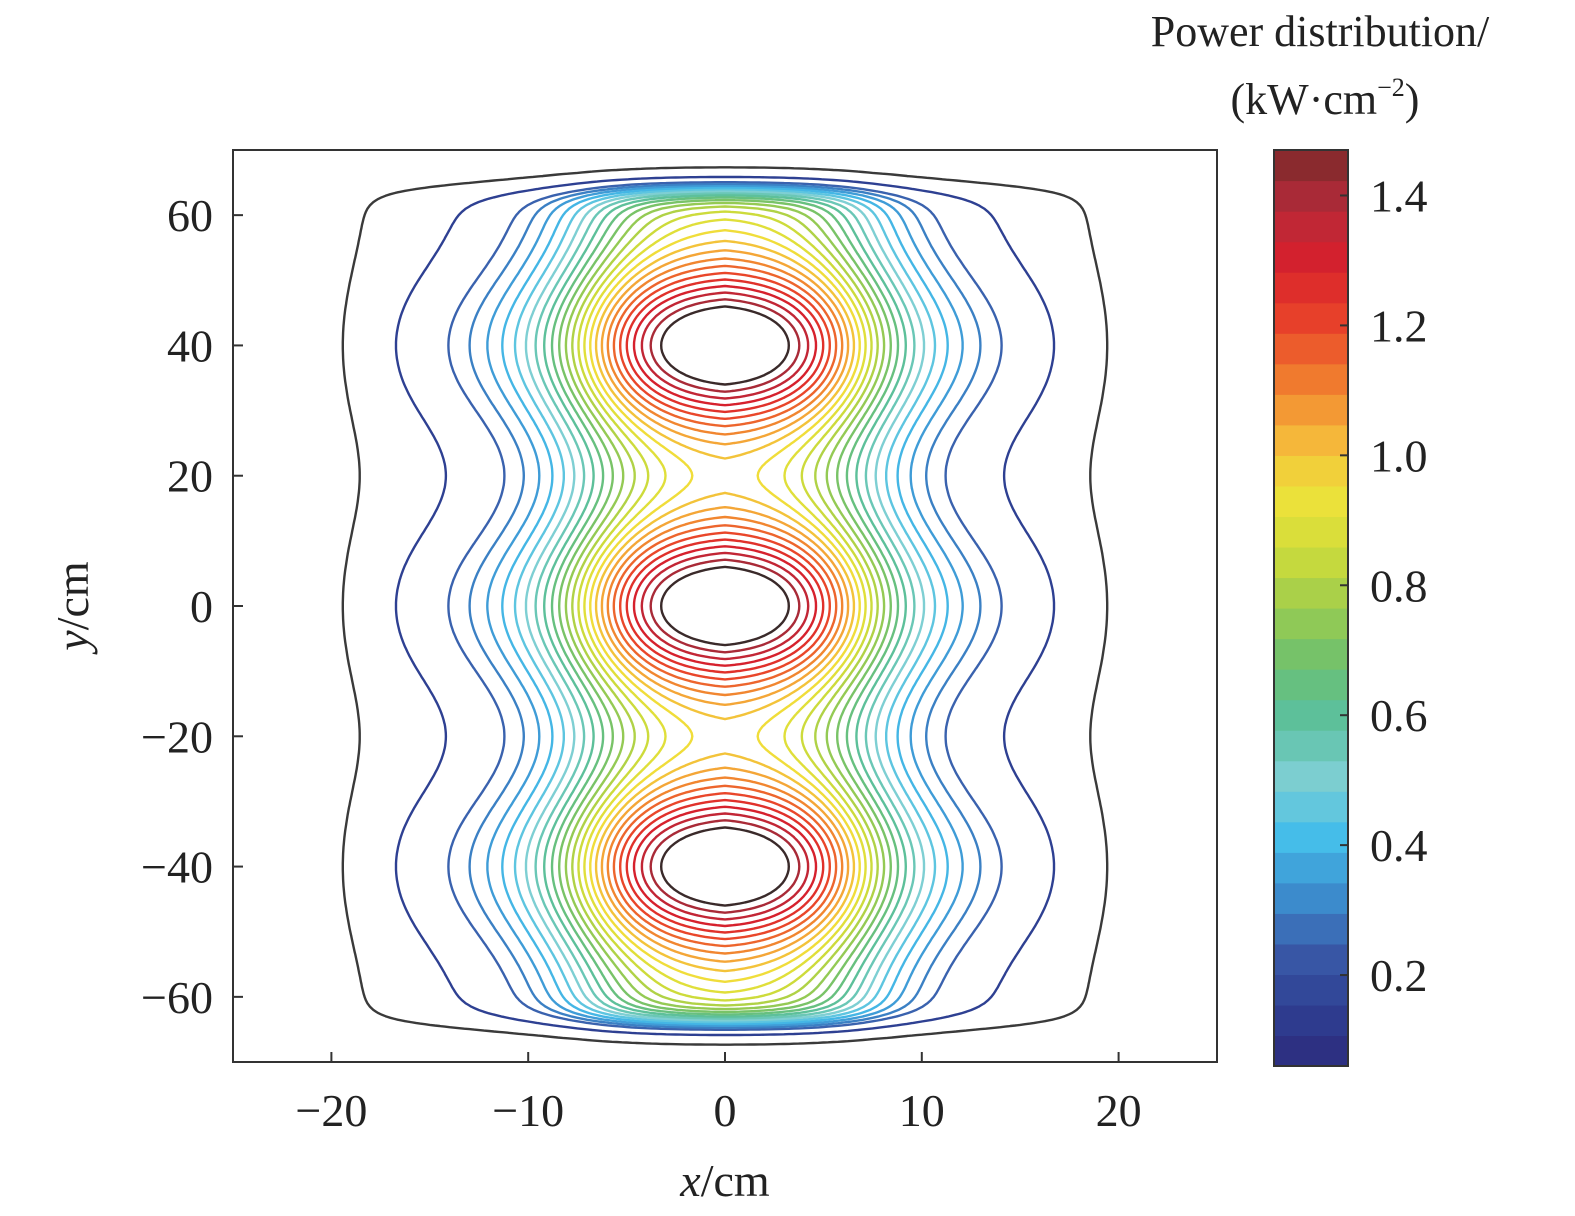  I want to click on y-tick-label: −40, so click(177, 867).